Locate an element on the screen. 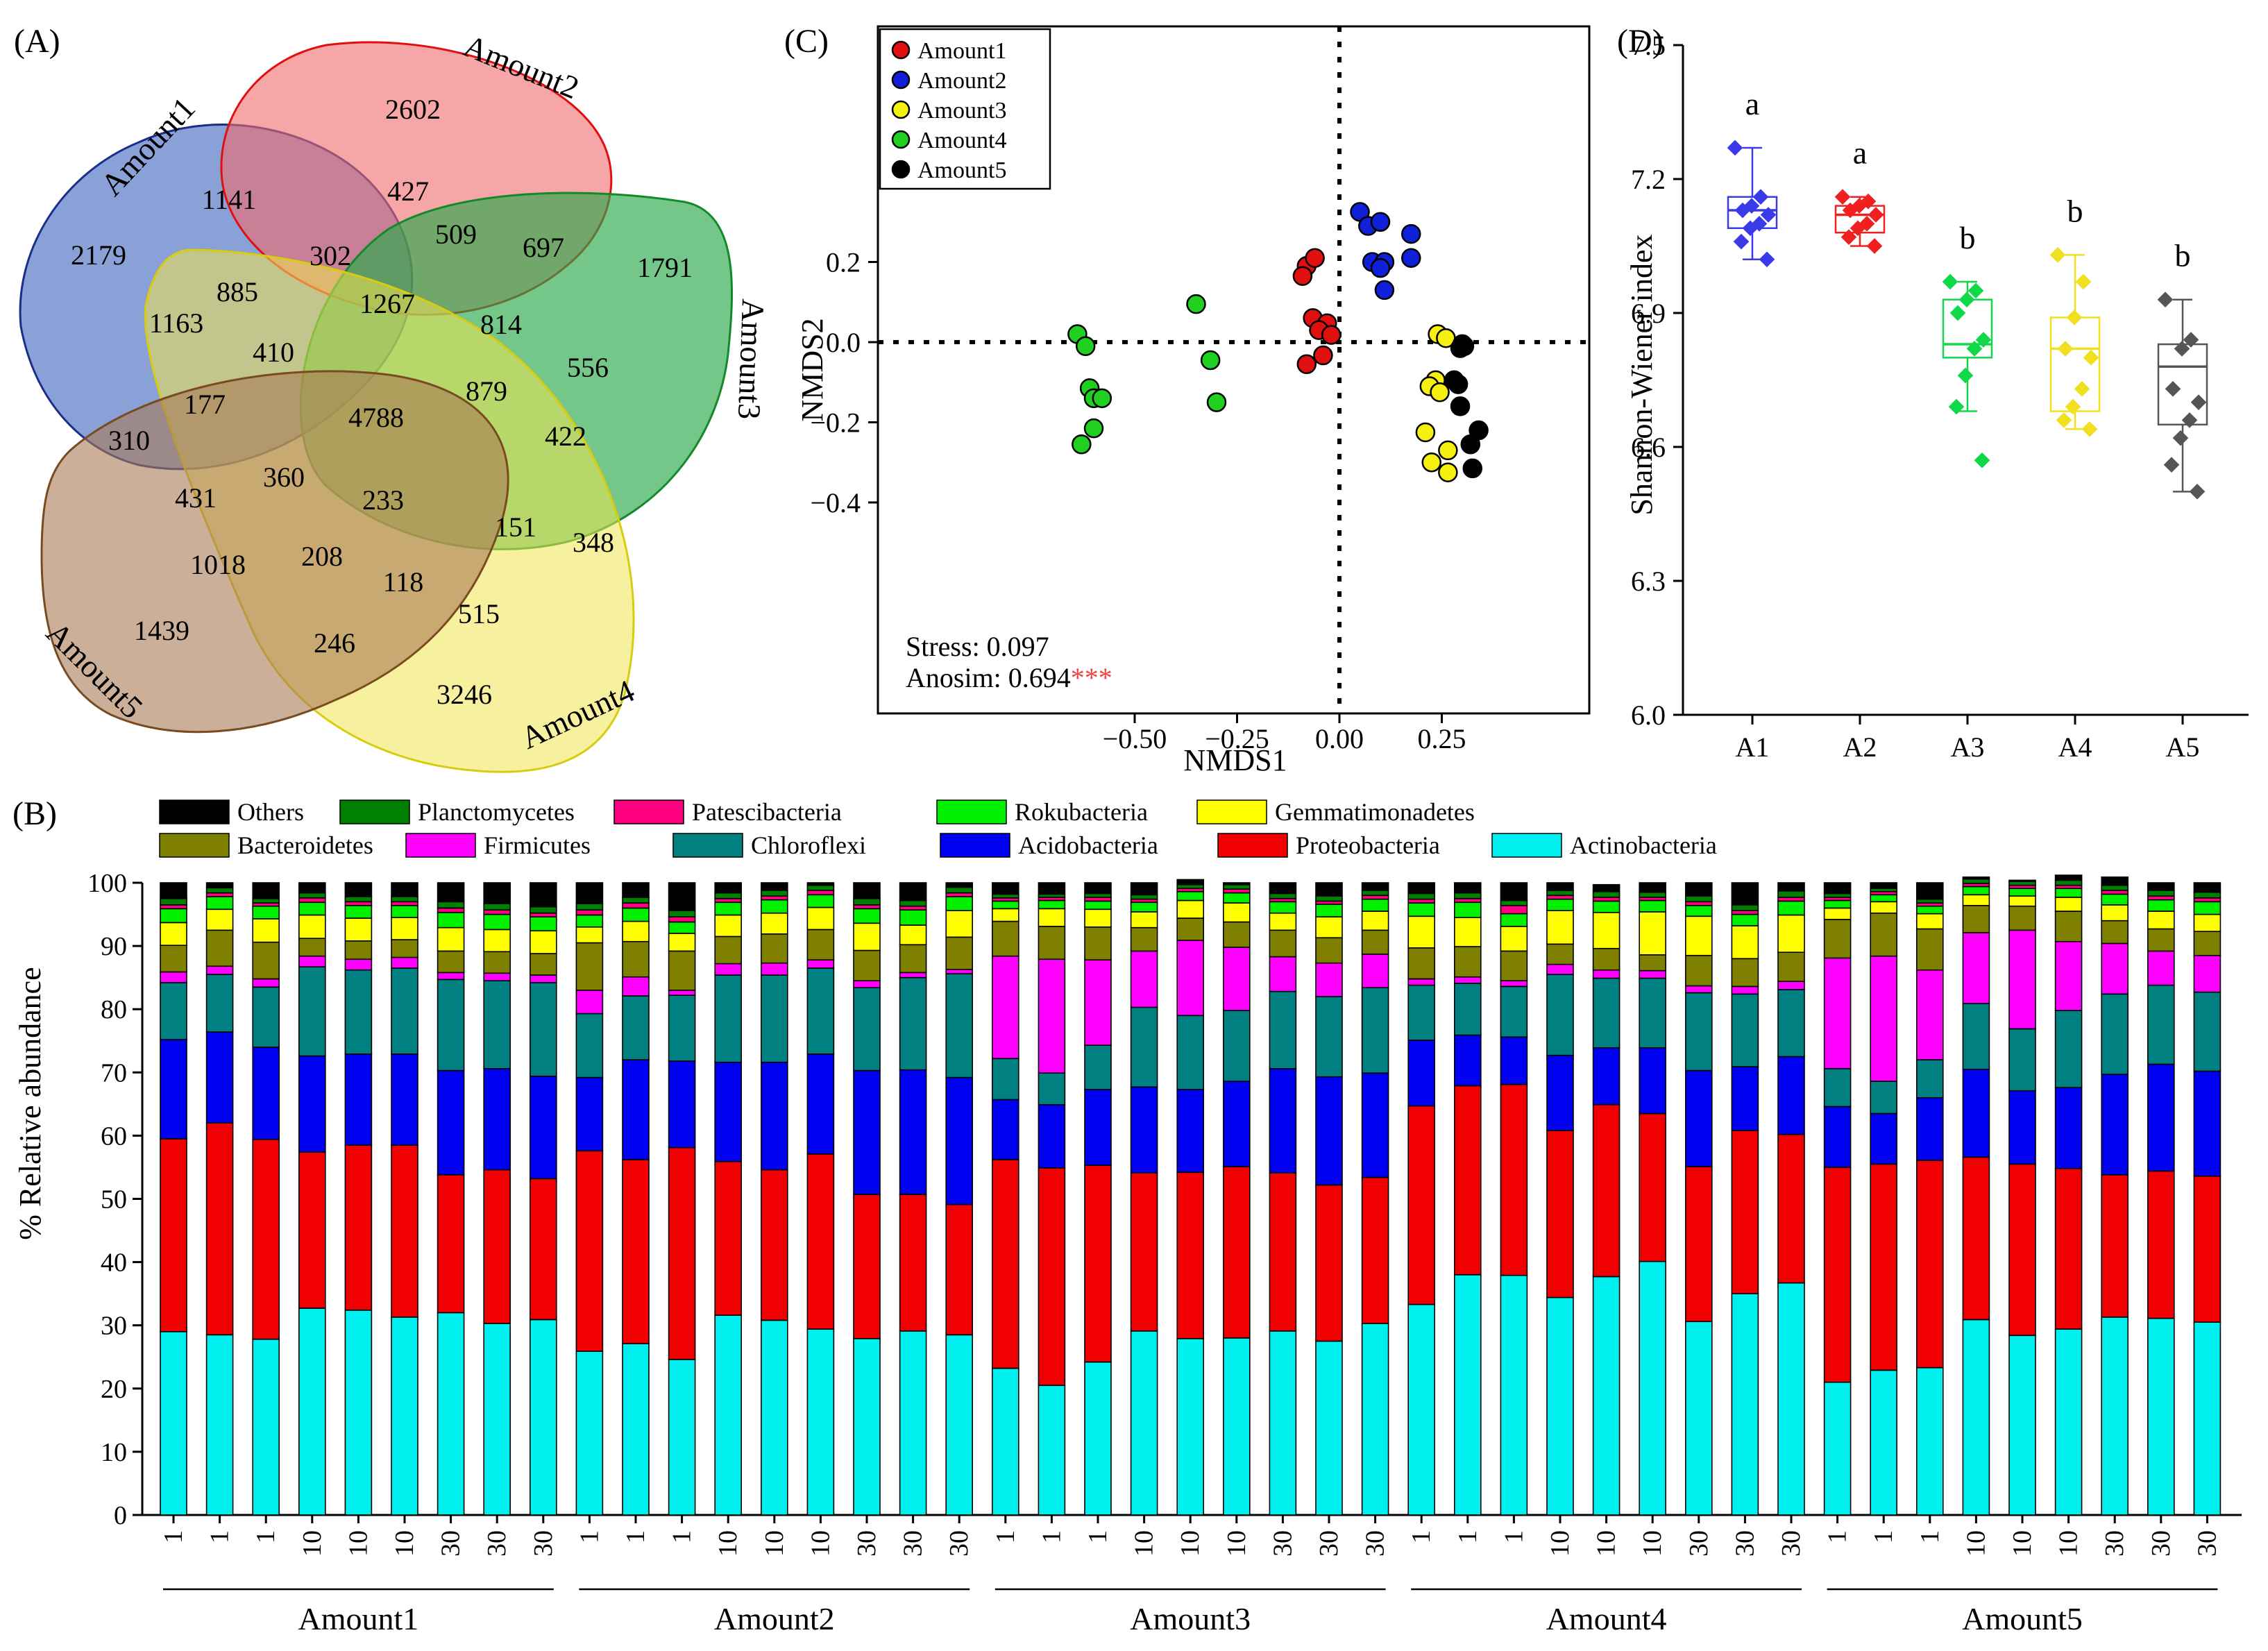 This screenshot has height=1651, width=2268. shannon-y-axis-title: Shannon-Wiener index is located at coordinates (1642, 375).